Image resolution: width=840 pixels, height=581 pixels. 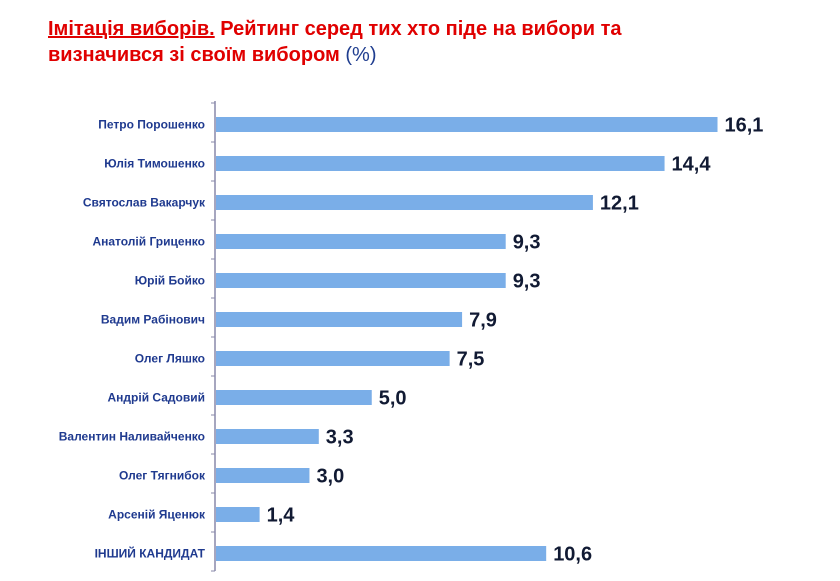 What do you see at coordinates (132, 437) in the screenshot?
I see `category-label: Валентин Наливайченко` at bounding box center [132, 437].